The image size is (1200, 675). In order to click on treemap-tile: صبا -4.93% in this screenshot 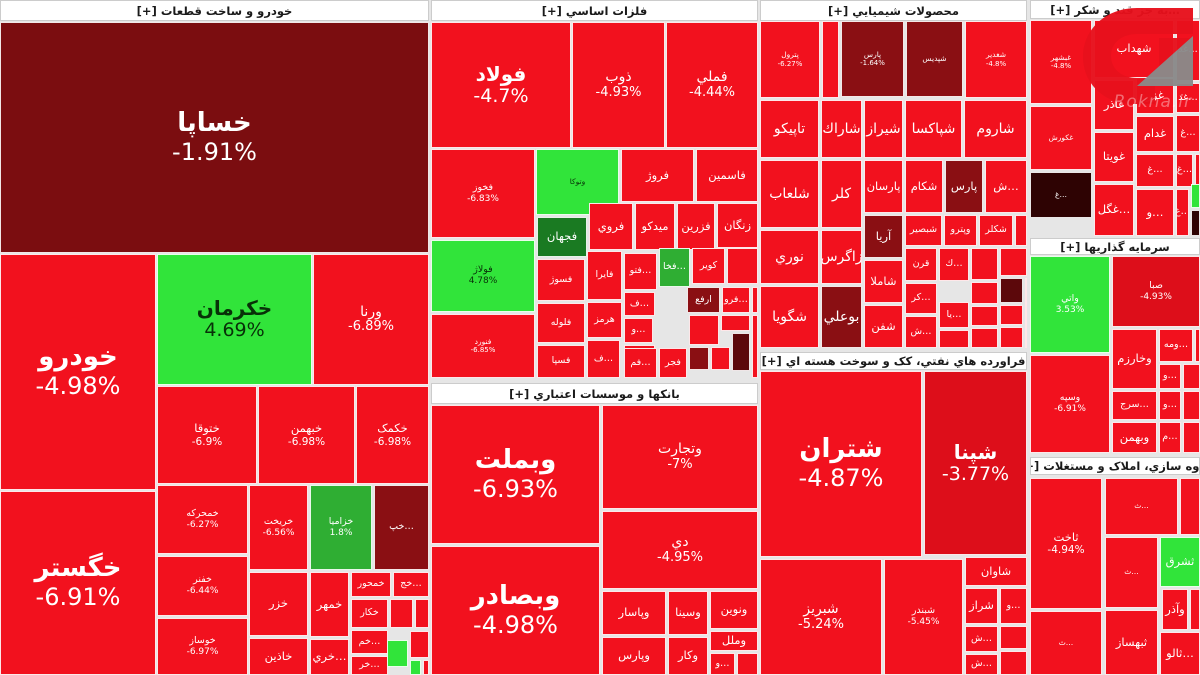, I will do `click(1156, 291)`.